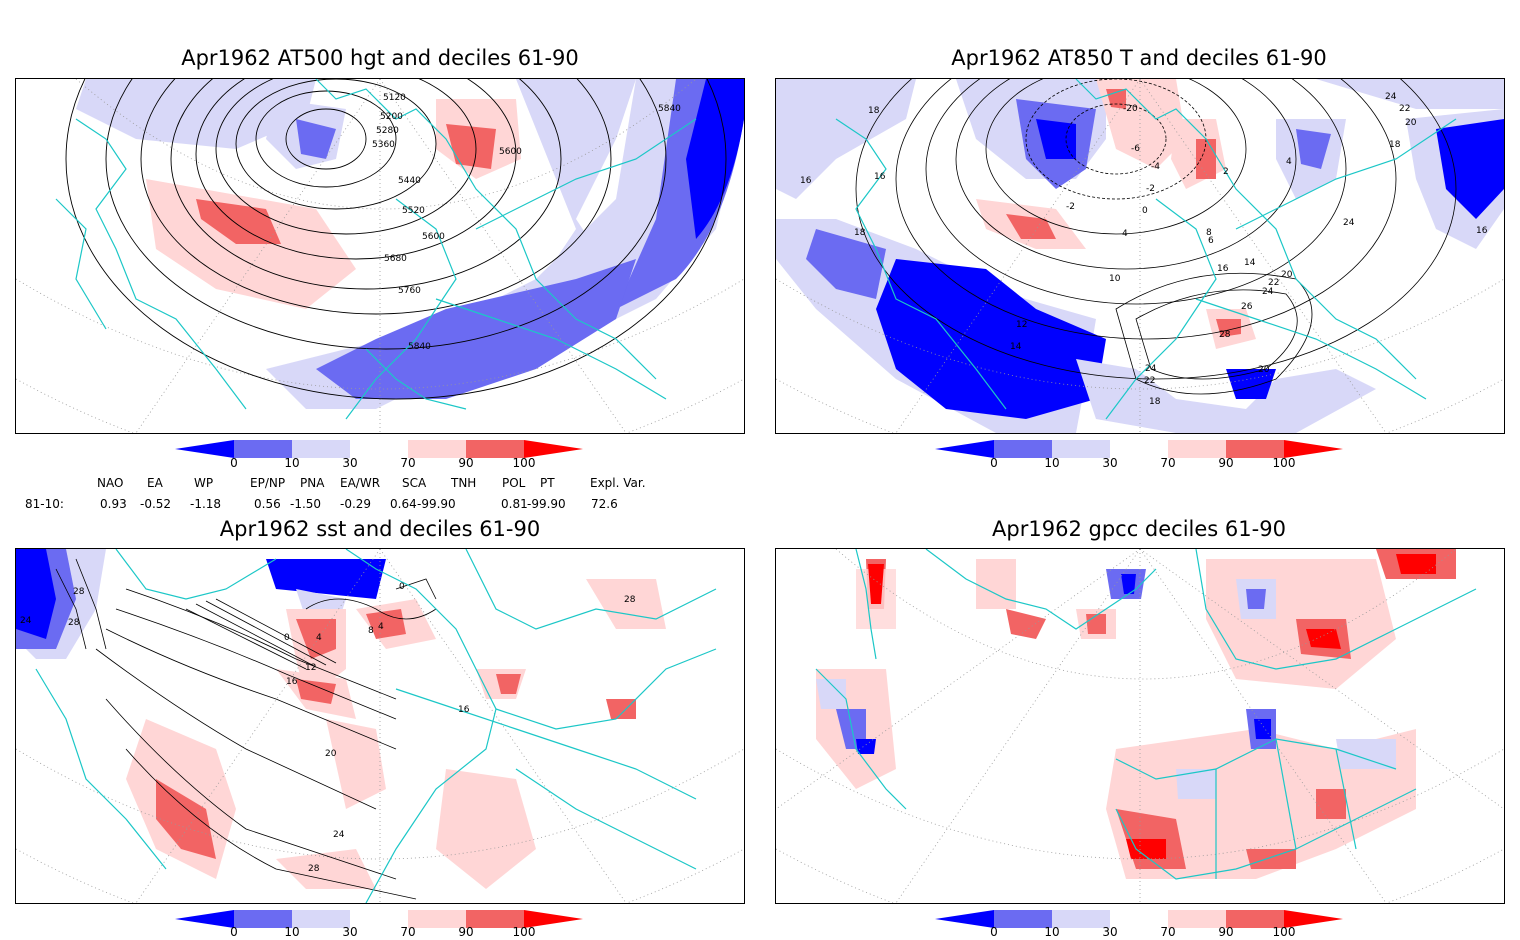 This screenshot has height=940, width=1520. What do you see at coordinates (395, 259) in the screenshot?
I see `contour-label: 5680` at bounding box center [395, 259].